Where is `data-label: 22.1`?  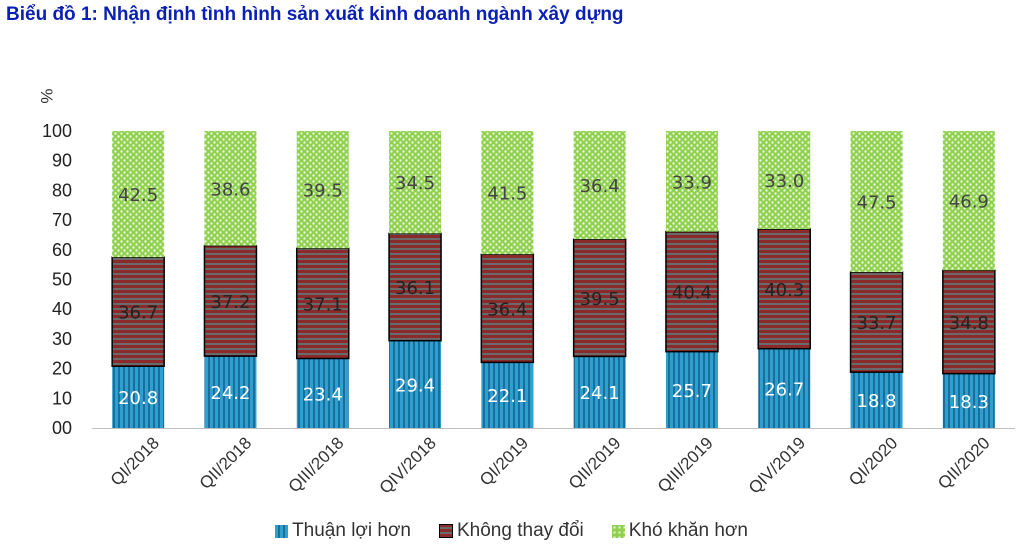
data-label: 22.1 is located at coordinates (507, 396).